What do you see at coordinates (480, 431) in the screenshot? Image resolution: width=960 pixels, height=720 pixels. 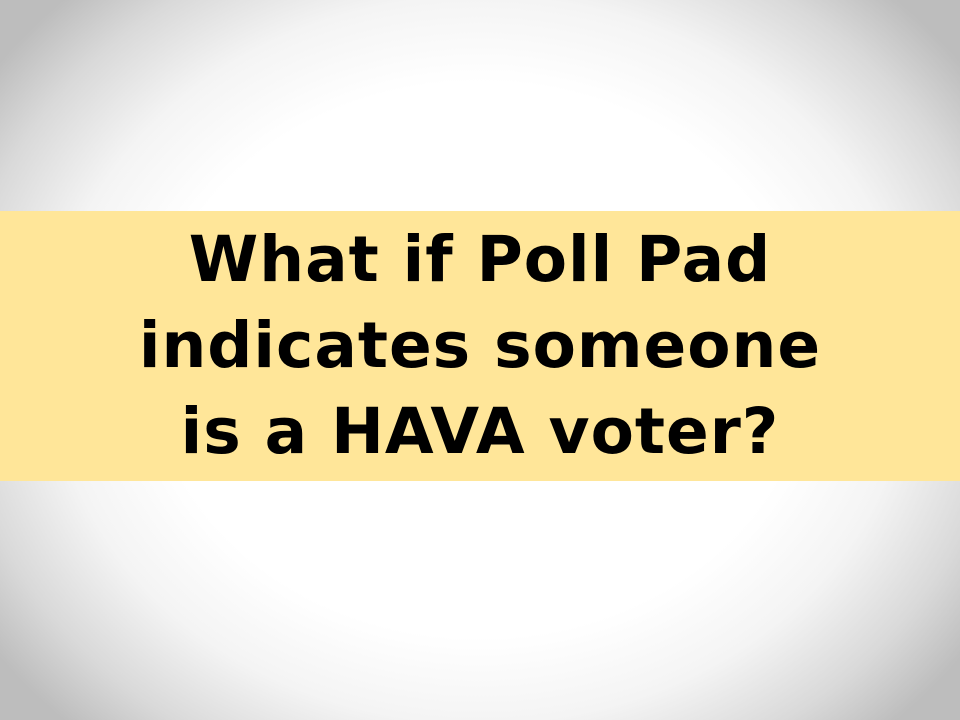 I see `title-line-3: is a HAVA voter?` at bounding box center [480, 431].